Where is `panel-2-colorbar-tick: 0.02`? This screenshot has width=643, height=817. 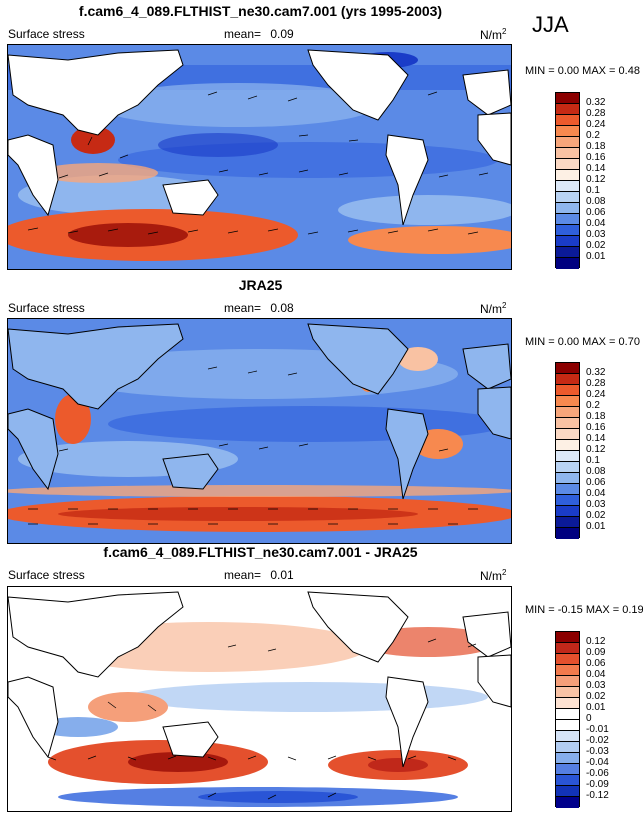
panel-2-colorbar-tick: 0.02 is located at coordinates (596, 515).